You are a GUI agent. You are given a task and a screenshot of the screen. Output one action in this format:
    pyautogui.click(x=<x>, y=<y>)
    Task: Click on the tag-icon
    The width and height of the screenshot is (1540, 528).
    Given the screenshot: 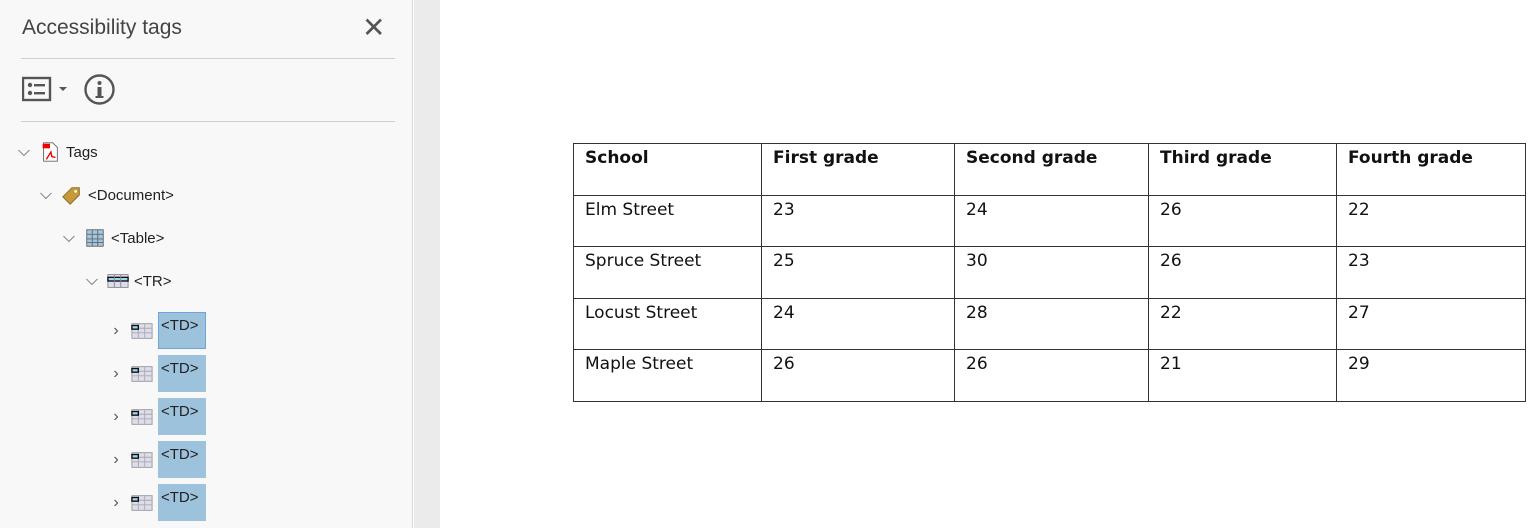 What is the action you would take?
    pyautogui.click(x=71, y=196)
    